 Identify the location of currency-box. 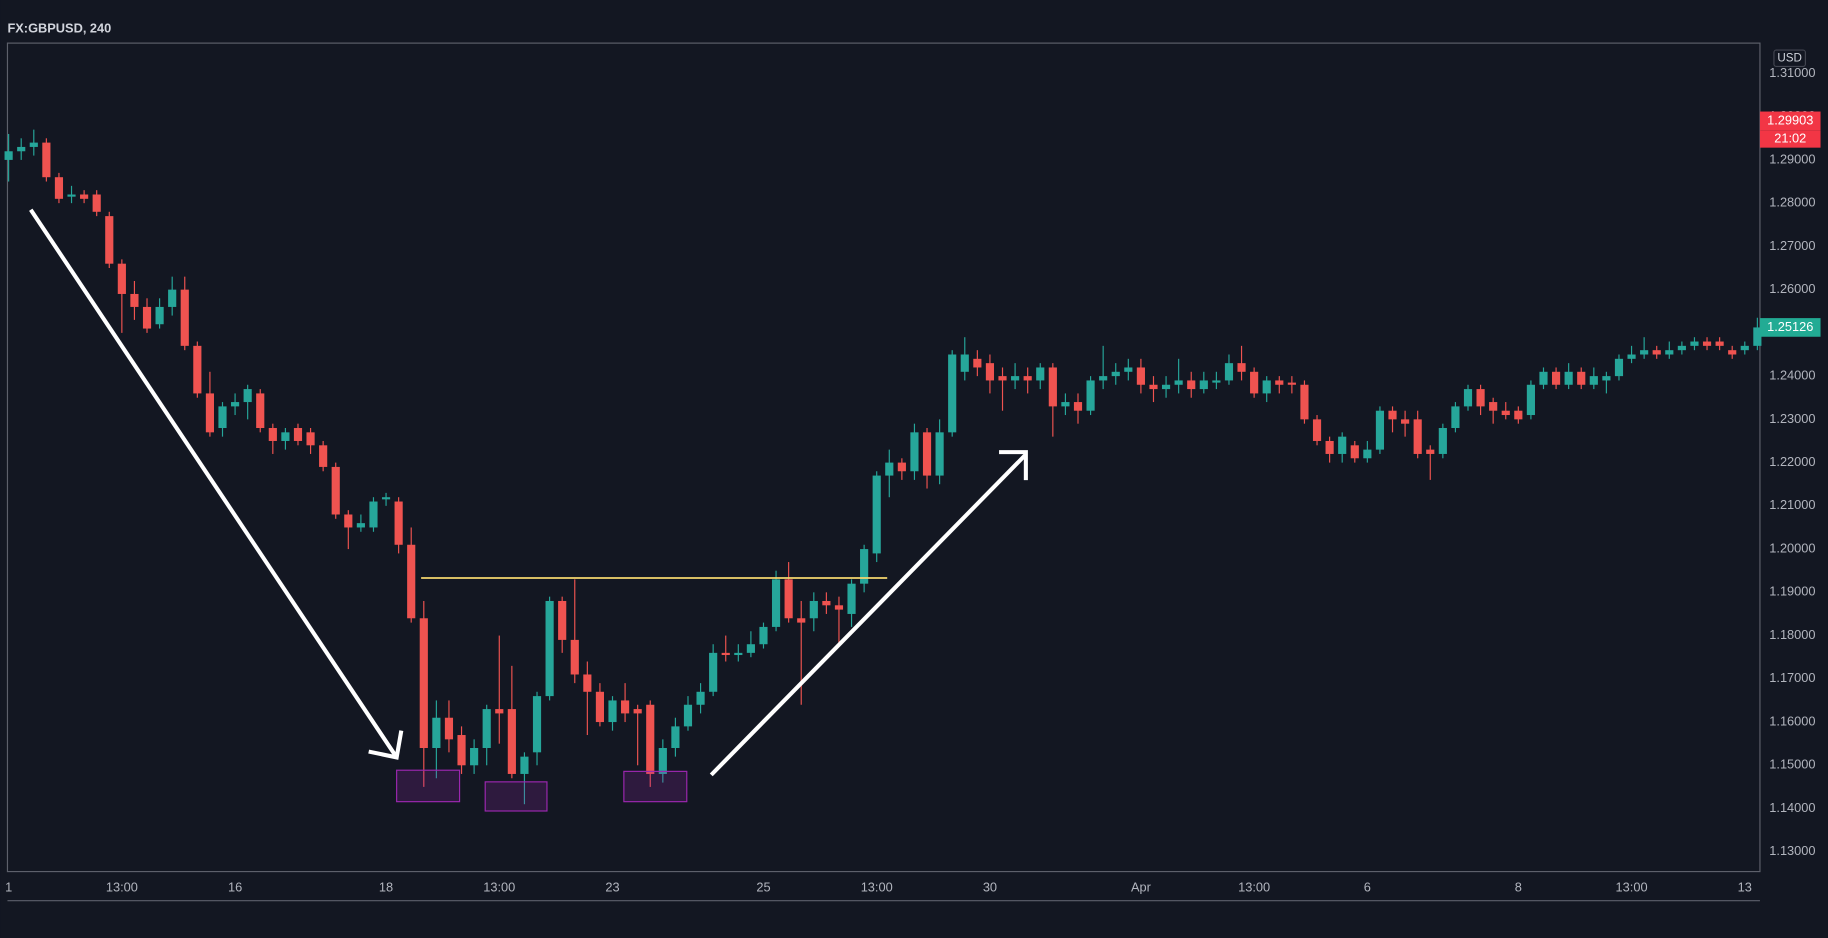
(1789, 58).